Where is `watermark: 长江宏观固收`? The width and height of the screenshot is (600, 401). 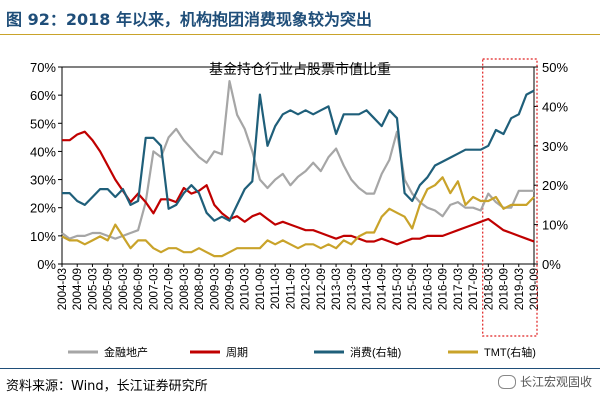
watermark: 长江宏观固收 is located at coordinates (544, 381).